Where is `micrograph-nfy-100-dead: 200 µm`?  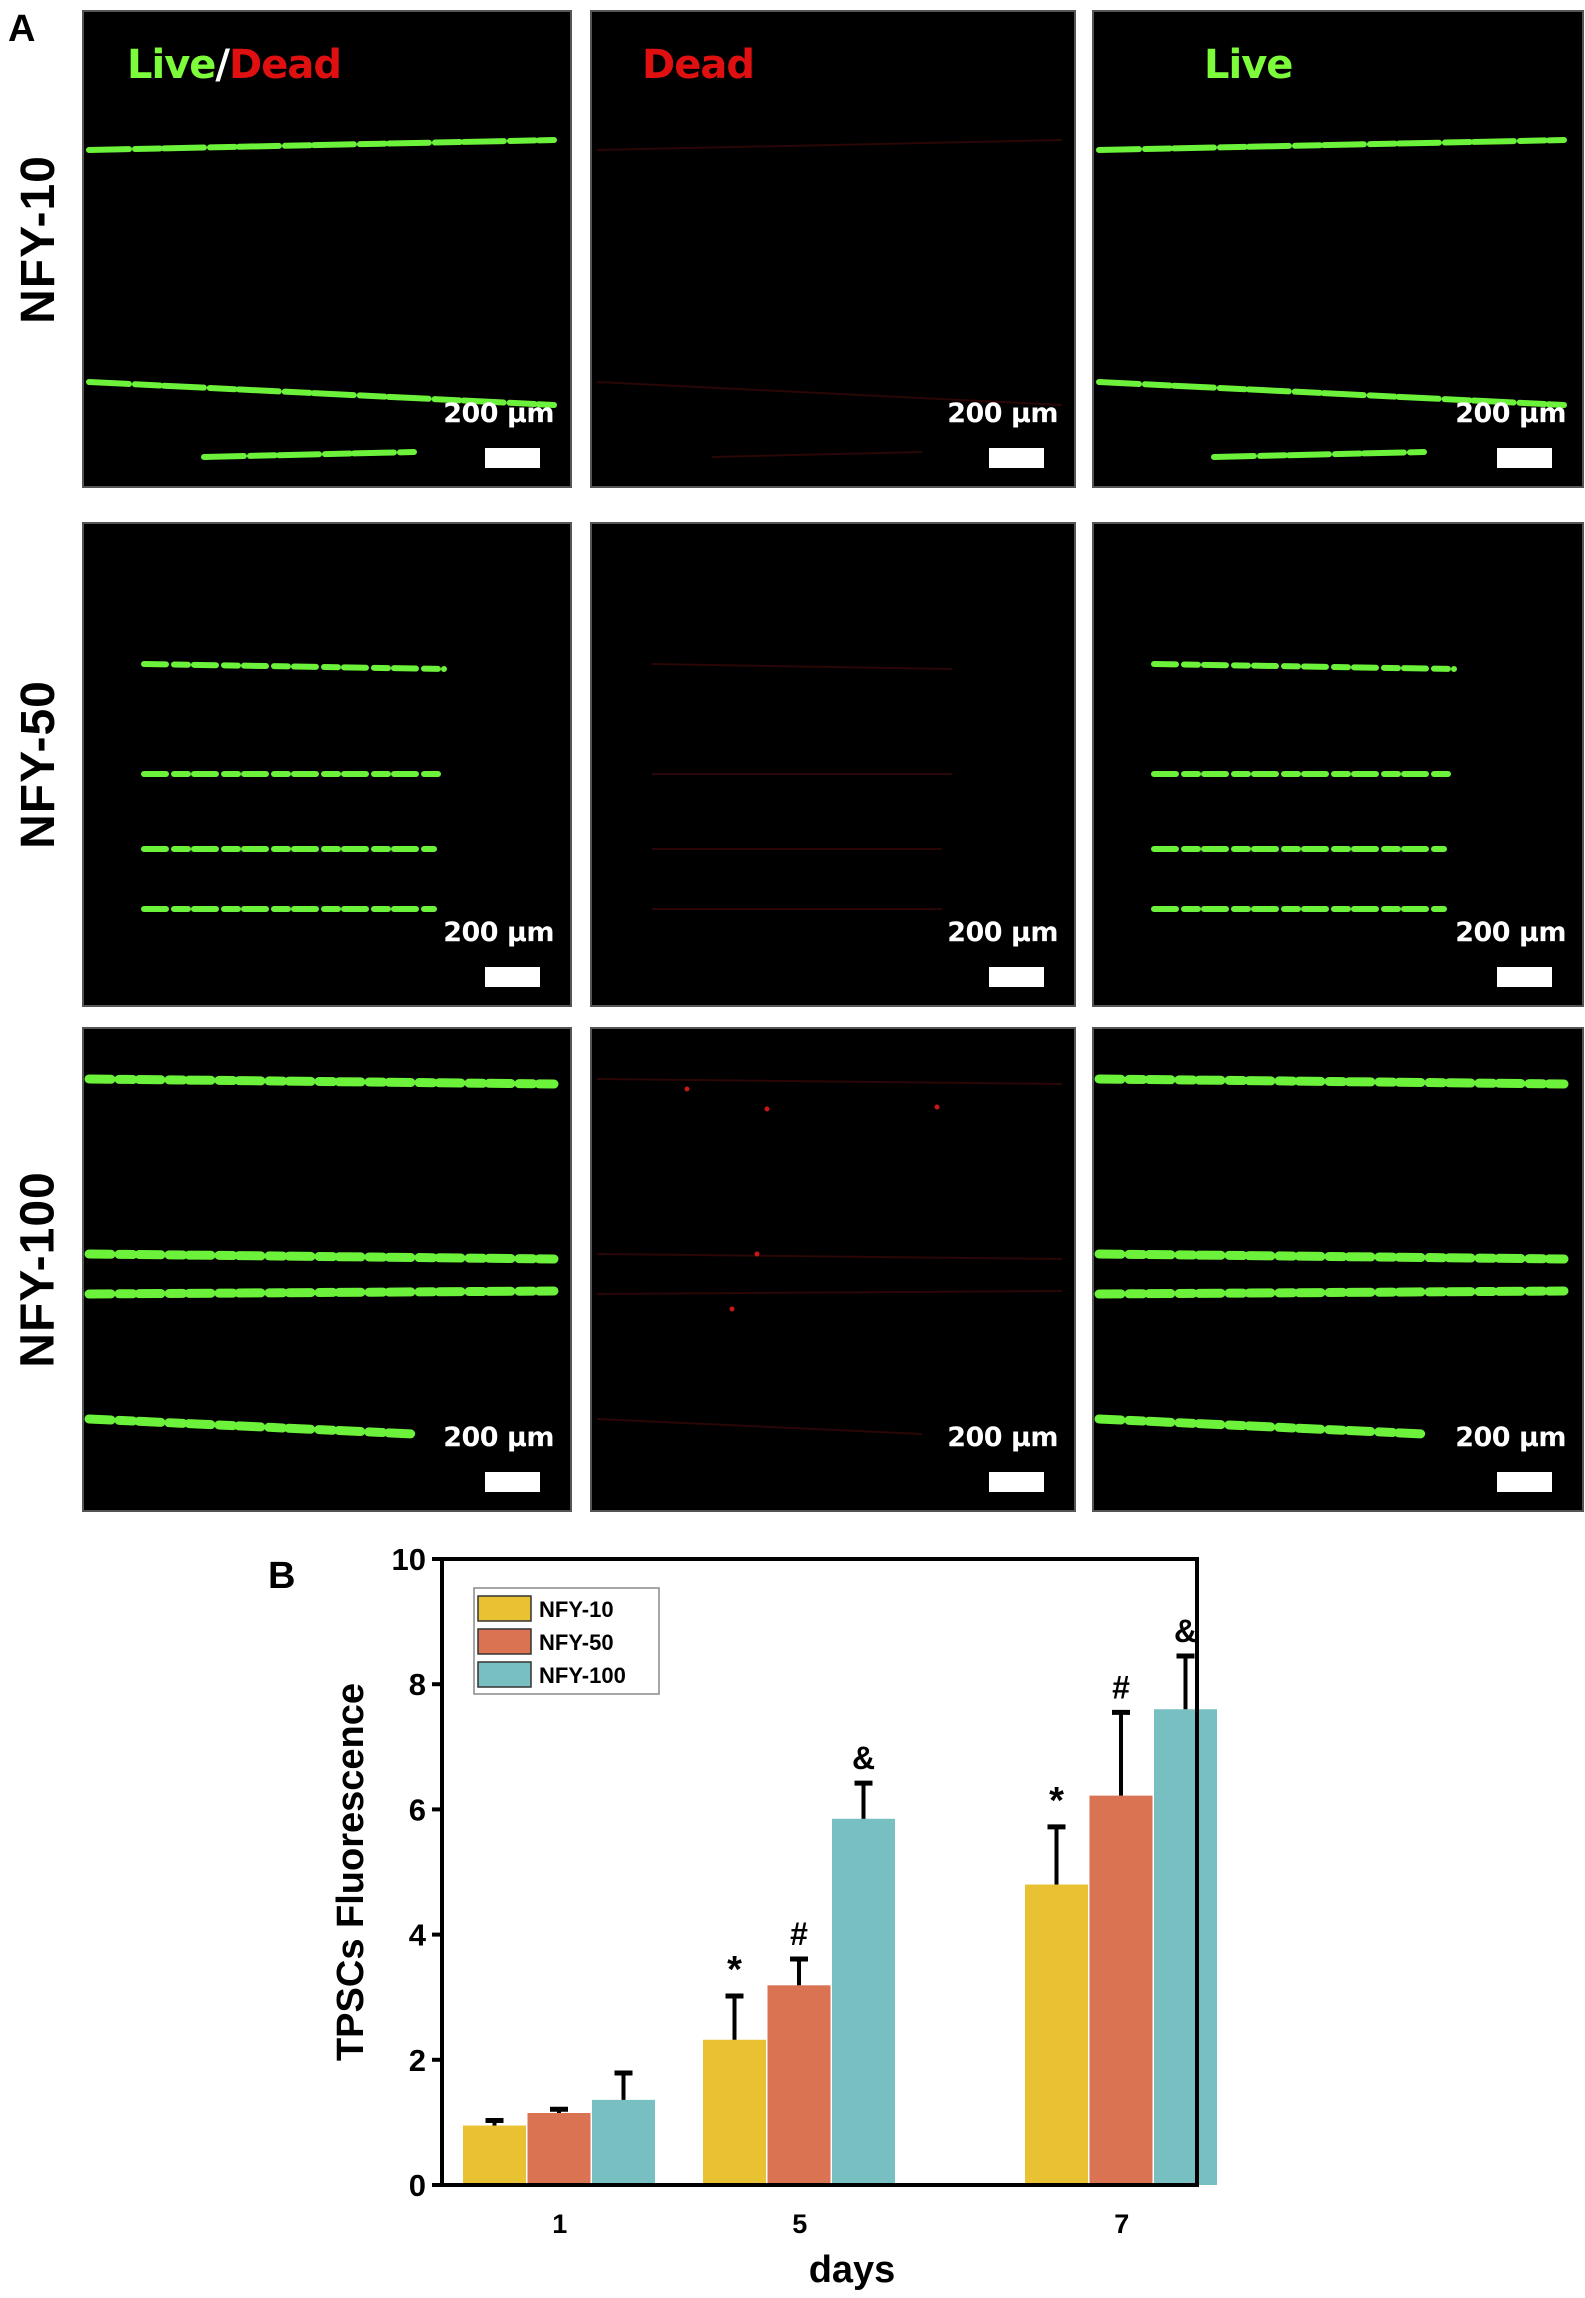 micrograph-nfy-100-dead: 200 µm is located at coordinates (833, 1269).